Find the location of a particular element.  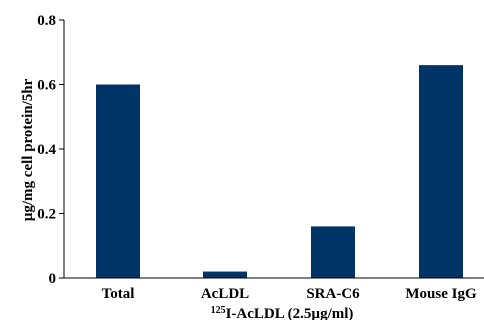

x-tick-label: AcLDL is located at coordinates (225, 294).